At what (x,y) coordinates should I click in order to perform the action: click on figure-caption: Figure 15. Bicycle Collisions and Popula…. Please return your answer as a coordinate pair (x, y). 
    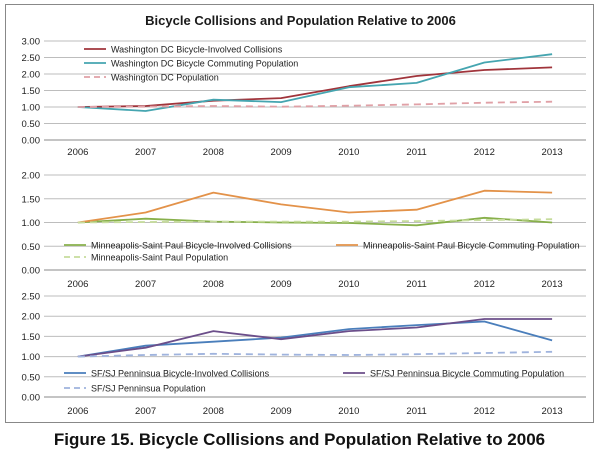
    Looking at the image, I should click on (299, 439).